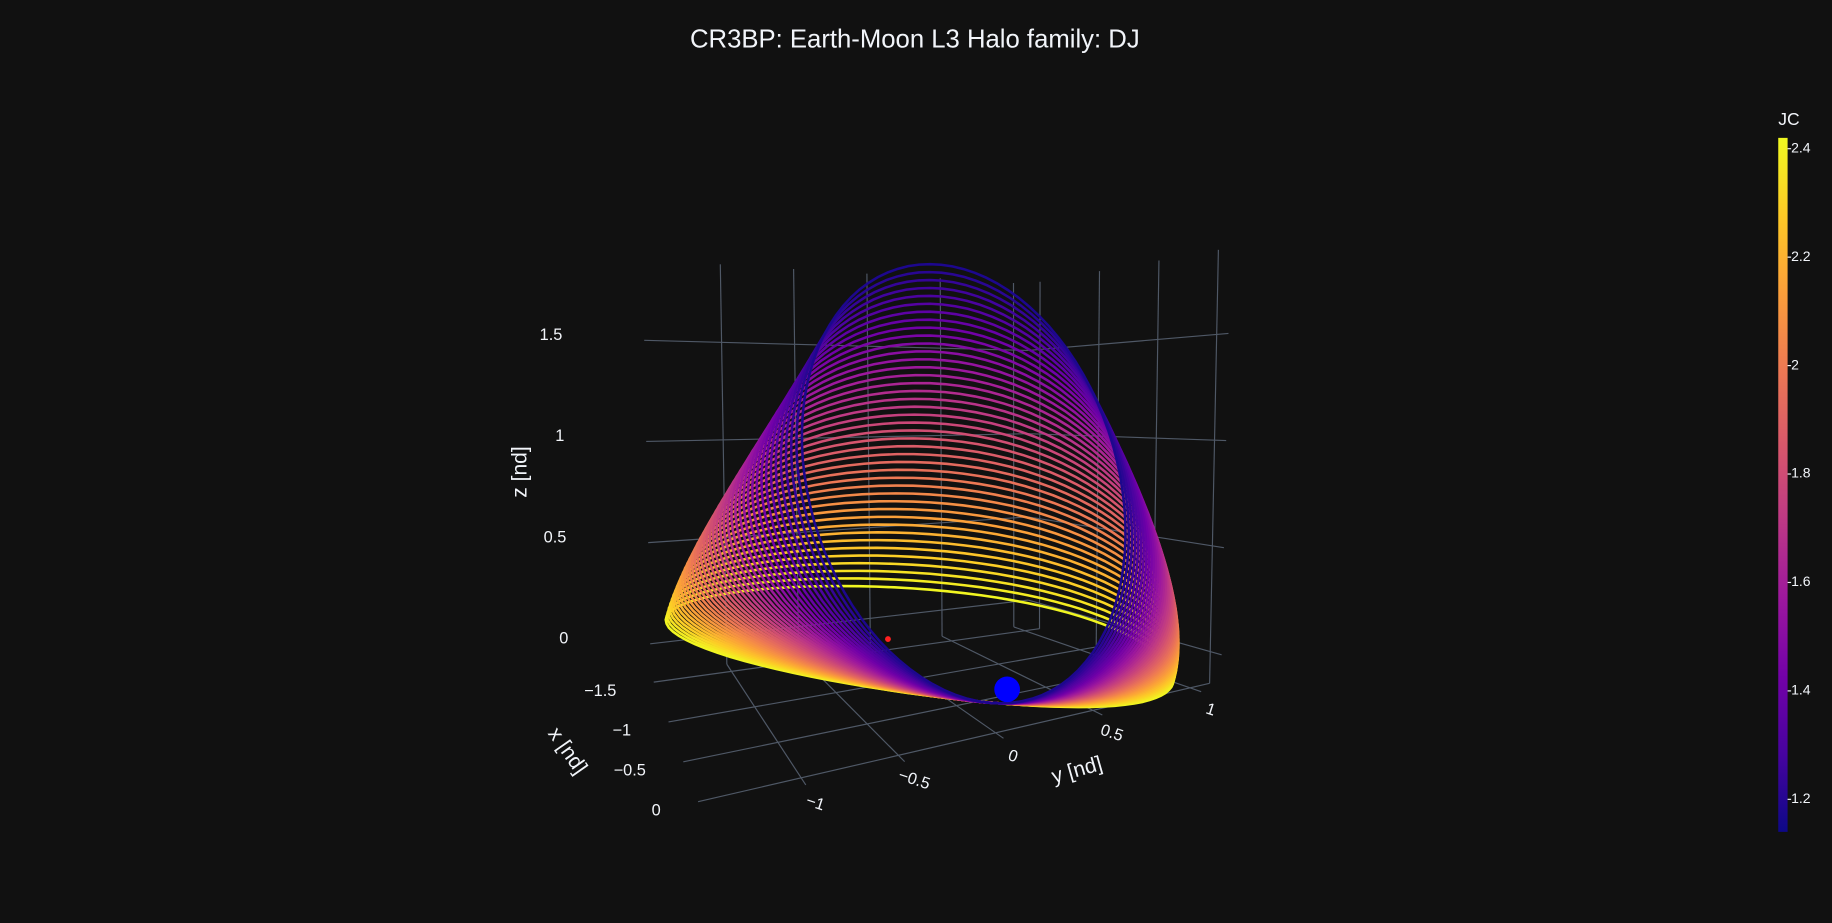  Describe the element at coordinates (914, 779) in the screenshot. I see `y-tick-label: −0.5` at that location.